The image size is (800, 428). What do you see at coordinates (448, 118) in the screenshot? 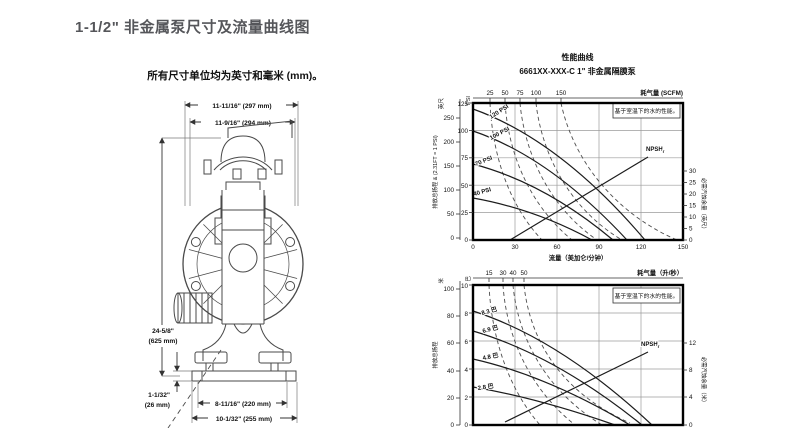
I see `svg-text: 250` at bounding box center [448, 118].